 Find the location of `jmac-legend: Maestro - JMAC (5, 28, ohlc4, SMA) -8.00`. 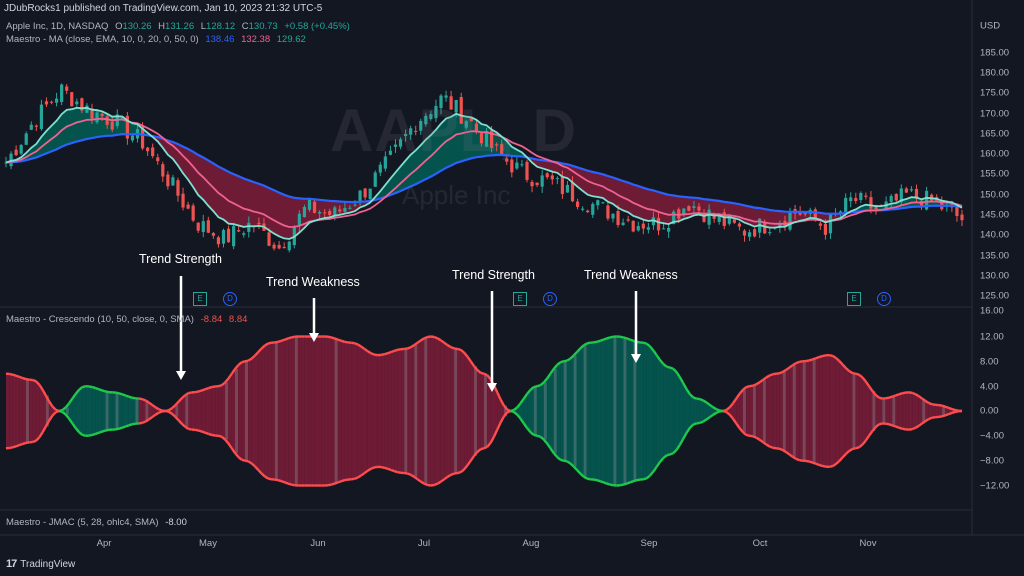

jmac-legend: Maestro - JMAC (5, 28, ohlc4, SMA) -8.00 is located at coordinates (96, 522).